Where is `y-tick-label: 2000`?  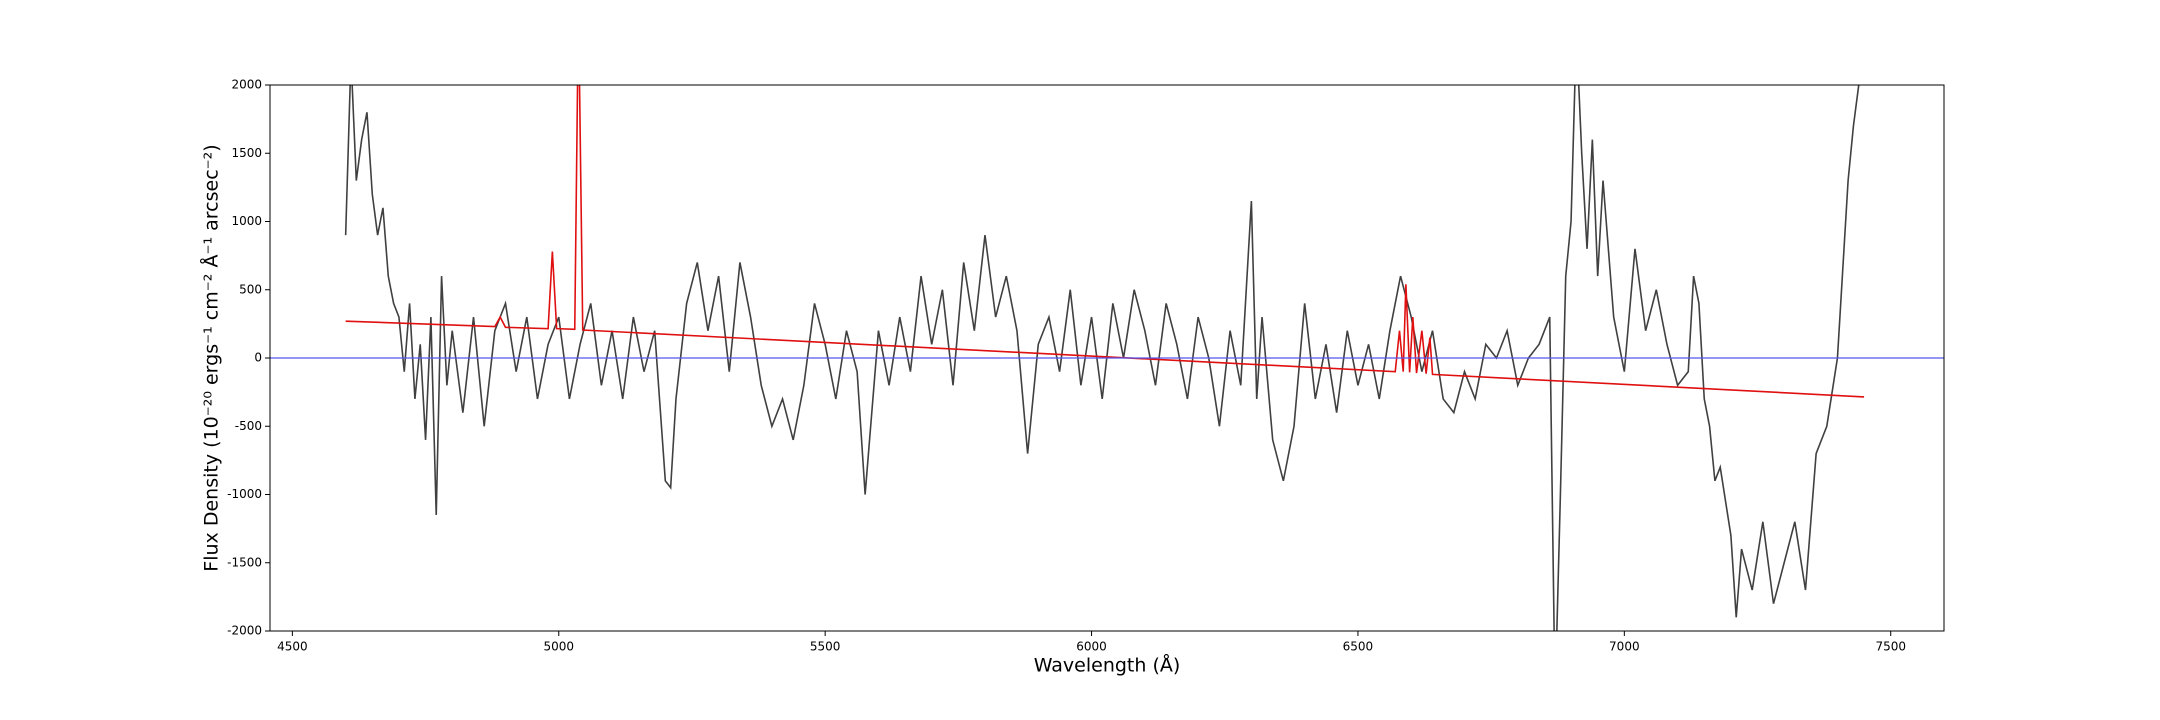
y-tick-label: 2000 is located at coordinates (246, 85).